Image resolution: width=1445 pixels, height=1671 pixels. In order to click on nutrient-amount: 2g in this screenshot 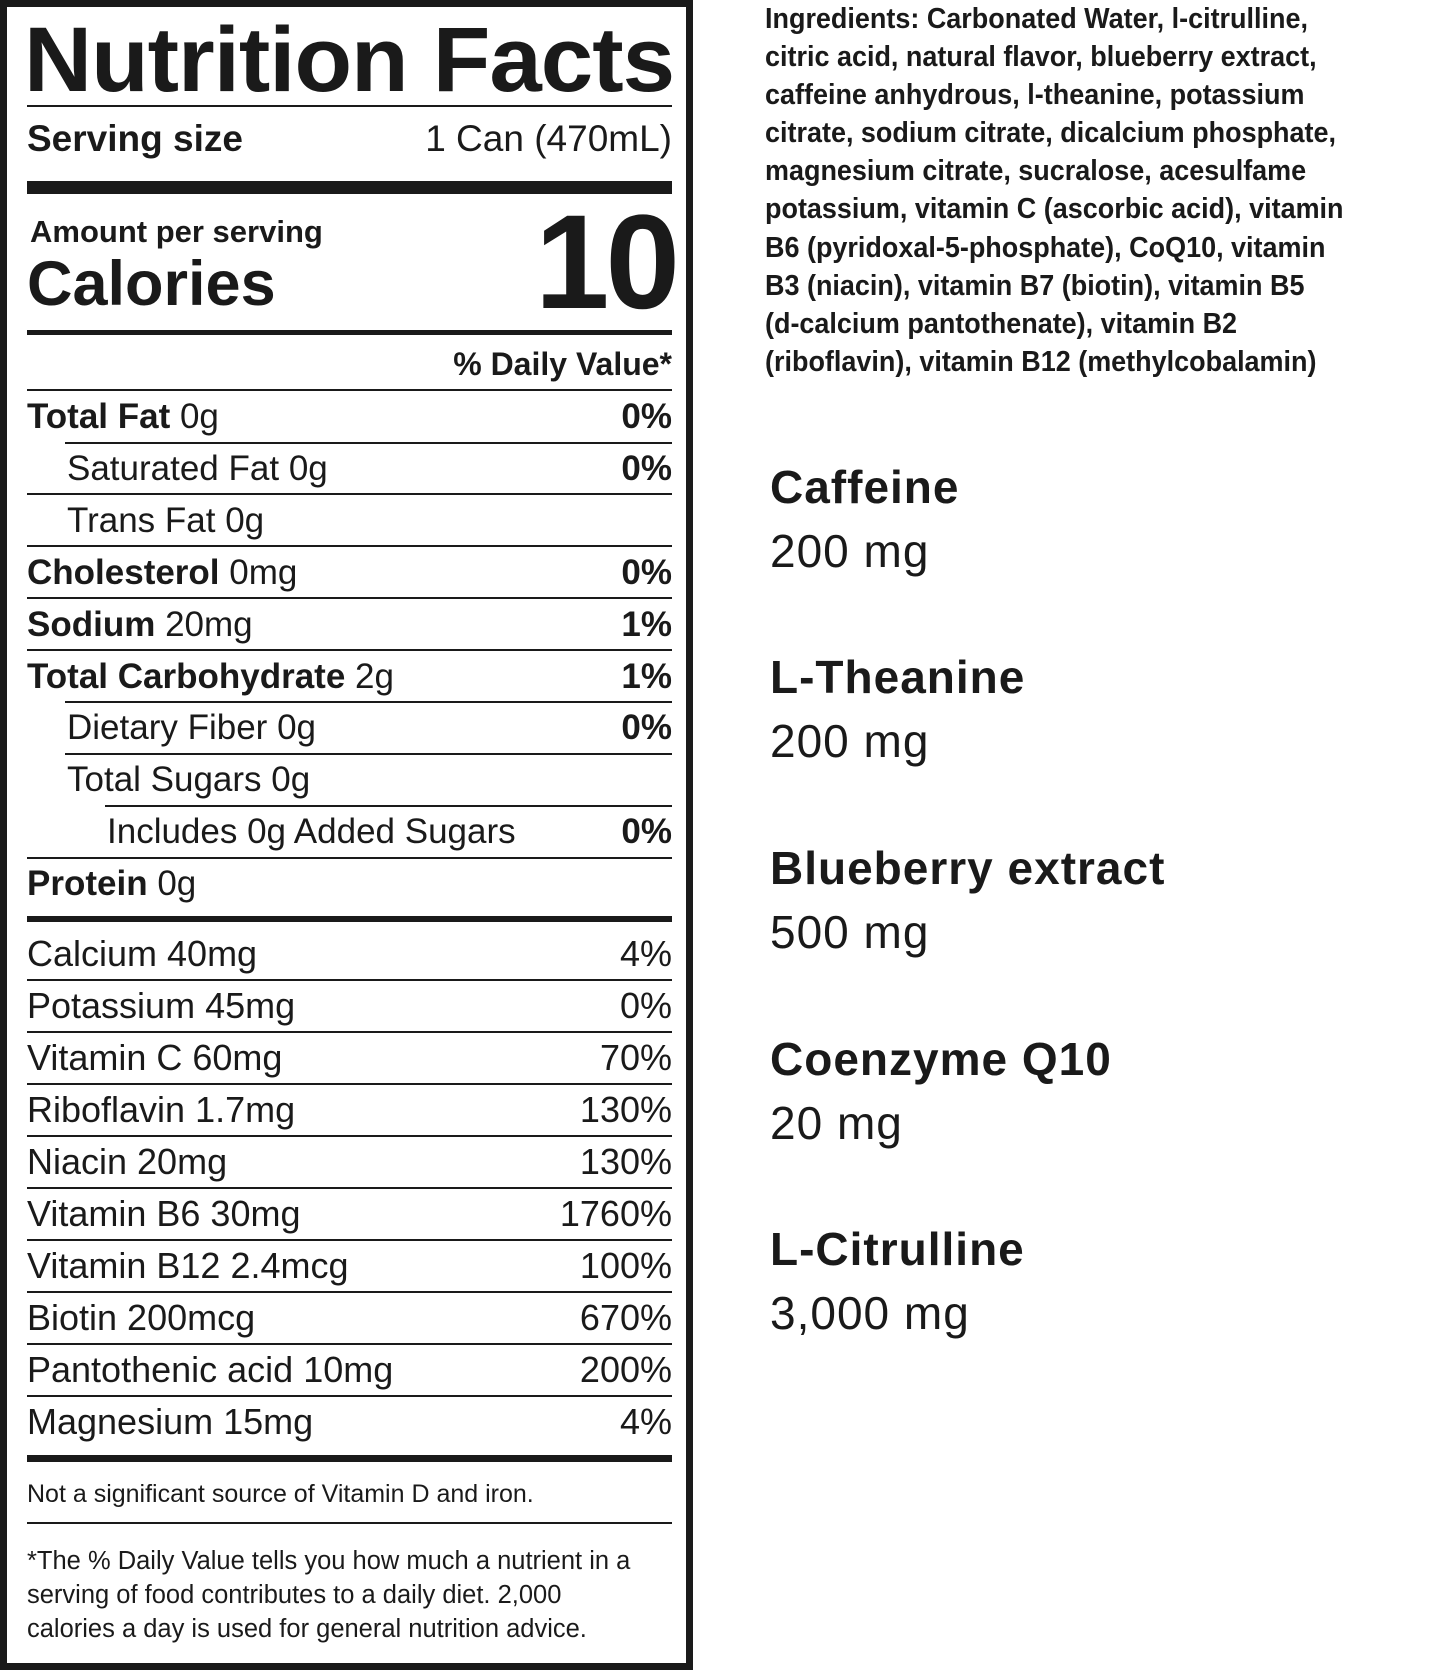, I will do `click(374, 676)`.